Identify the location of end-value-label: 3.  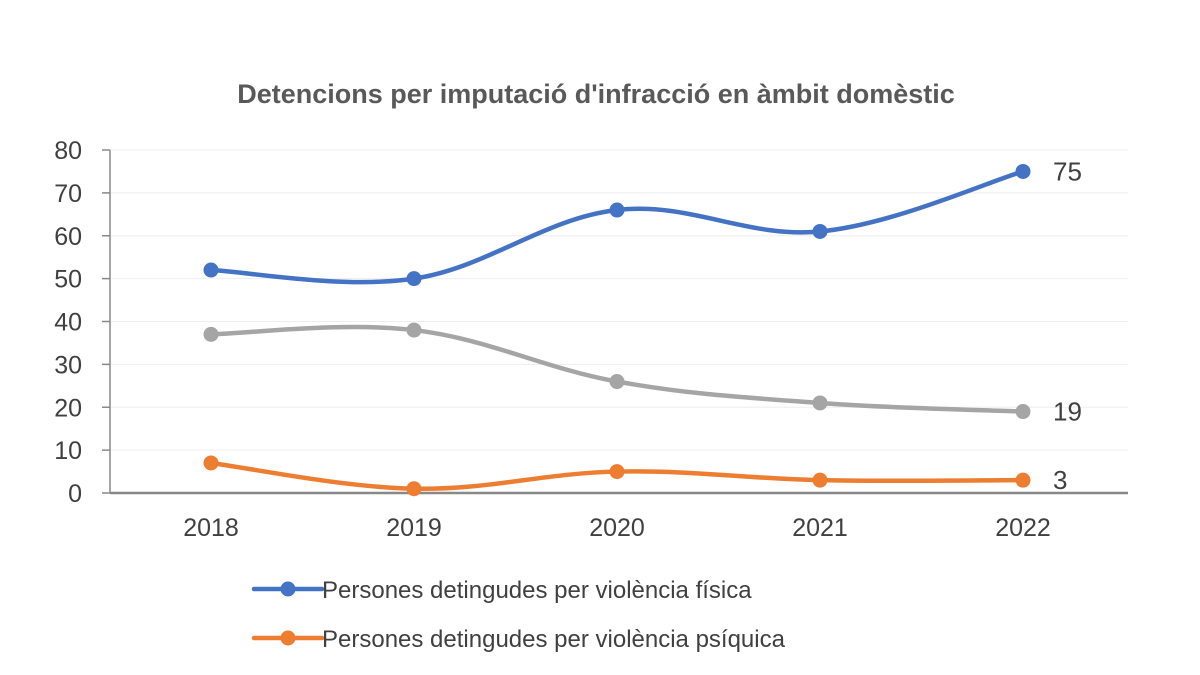
(1060, 480).